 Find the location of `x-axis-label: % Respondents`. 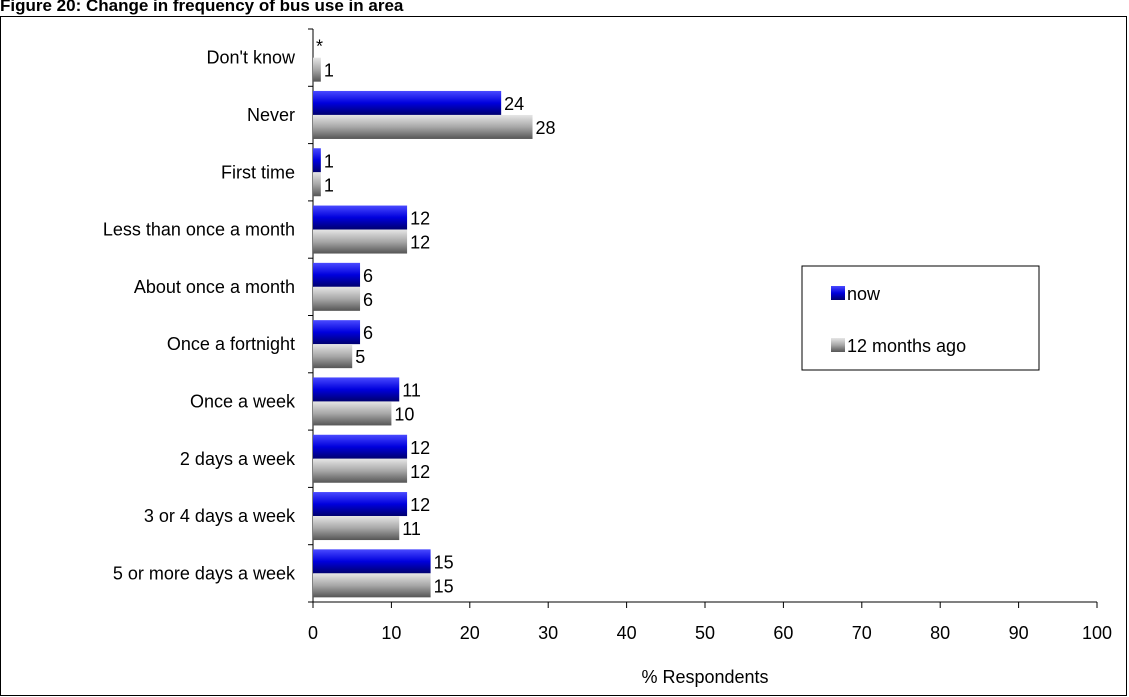

x-axis-label: % Respondents is located at coordinates (704, 677).